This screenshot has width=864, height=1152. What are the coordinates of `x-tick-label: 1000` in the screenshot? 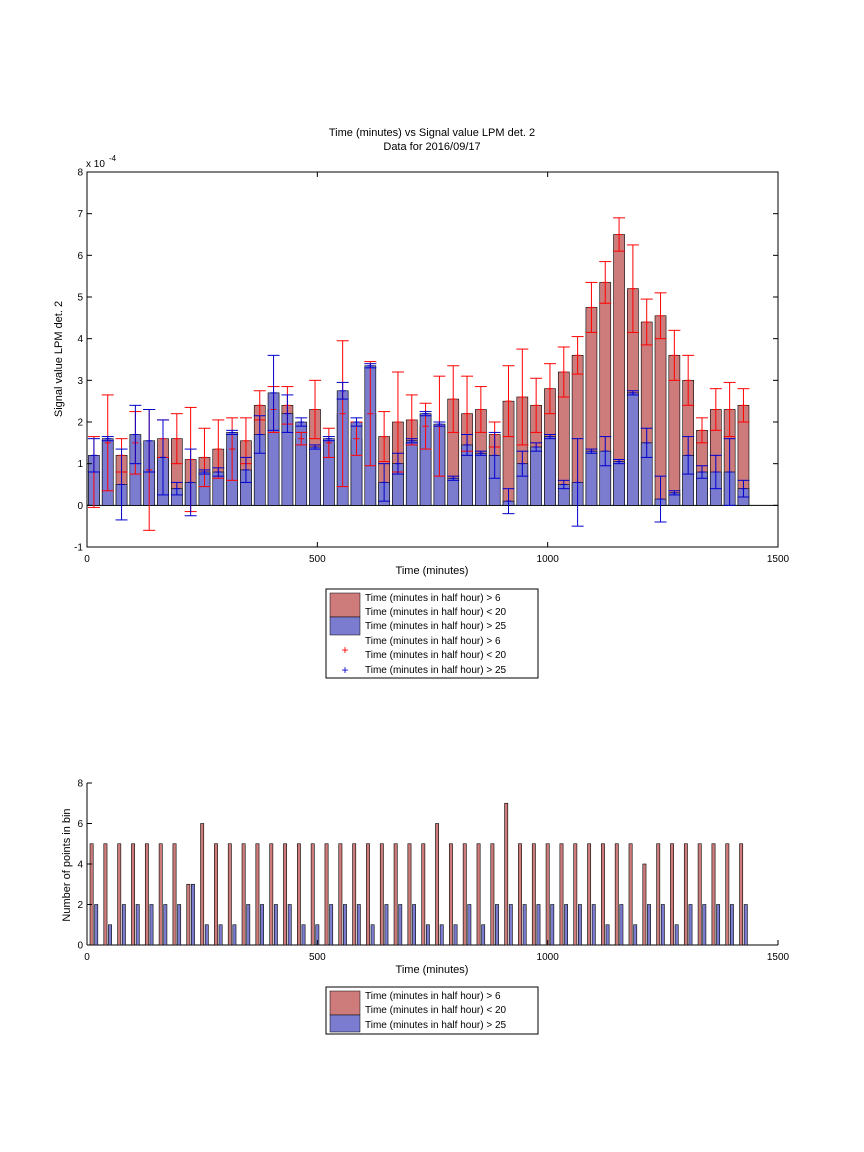 It's located at (548, 559).